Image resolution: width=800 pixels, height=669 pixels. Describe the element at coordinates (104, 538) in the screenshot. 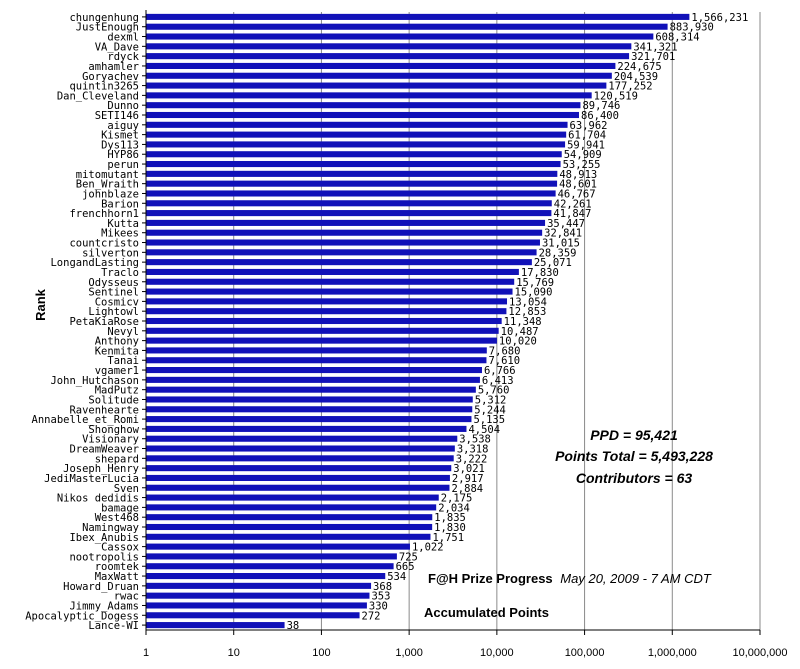

I see `category-label: Ibex_Anubis` at that location.